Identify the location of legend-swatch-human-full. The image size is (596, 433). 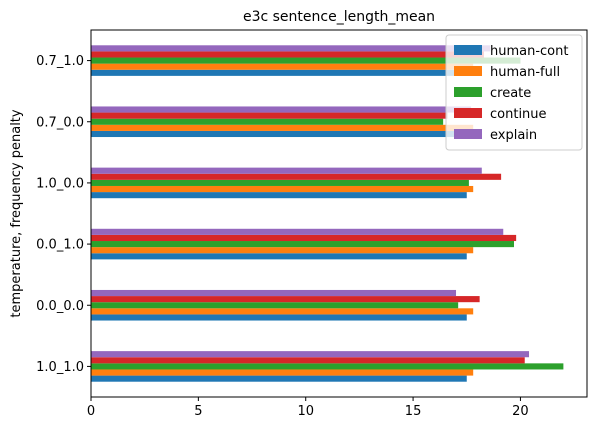
(468, 71).